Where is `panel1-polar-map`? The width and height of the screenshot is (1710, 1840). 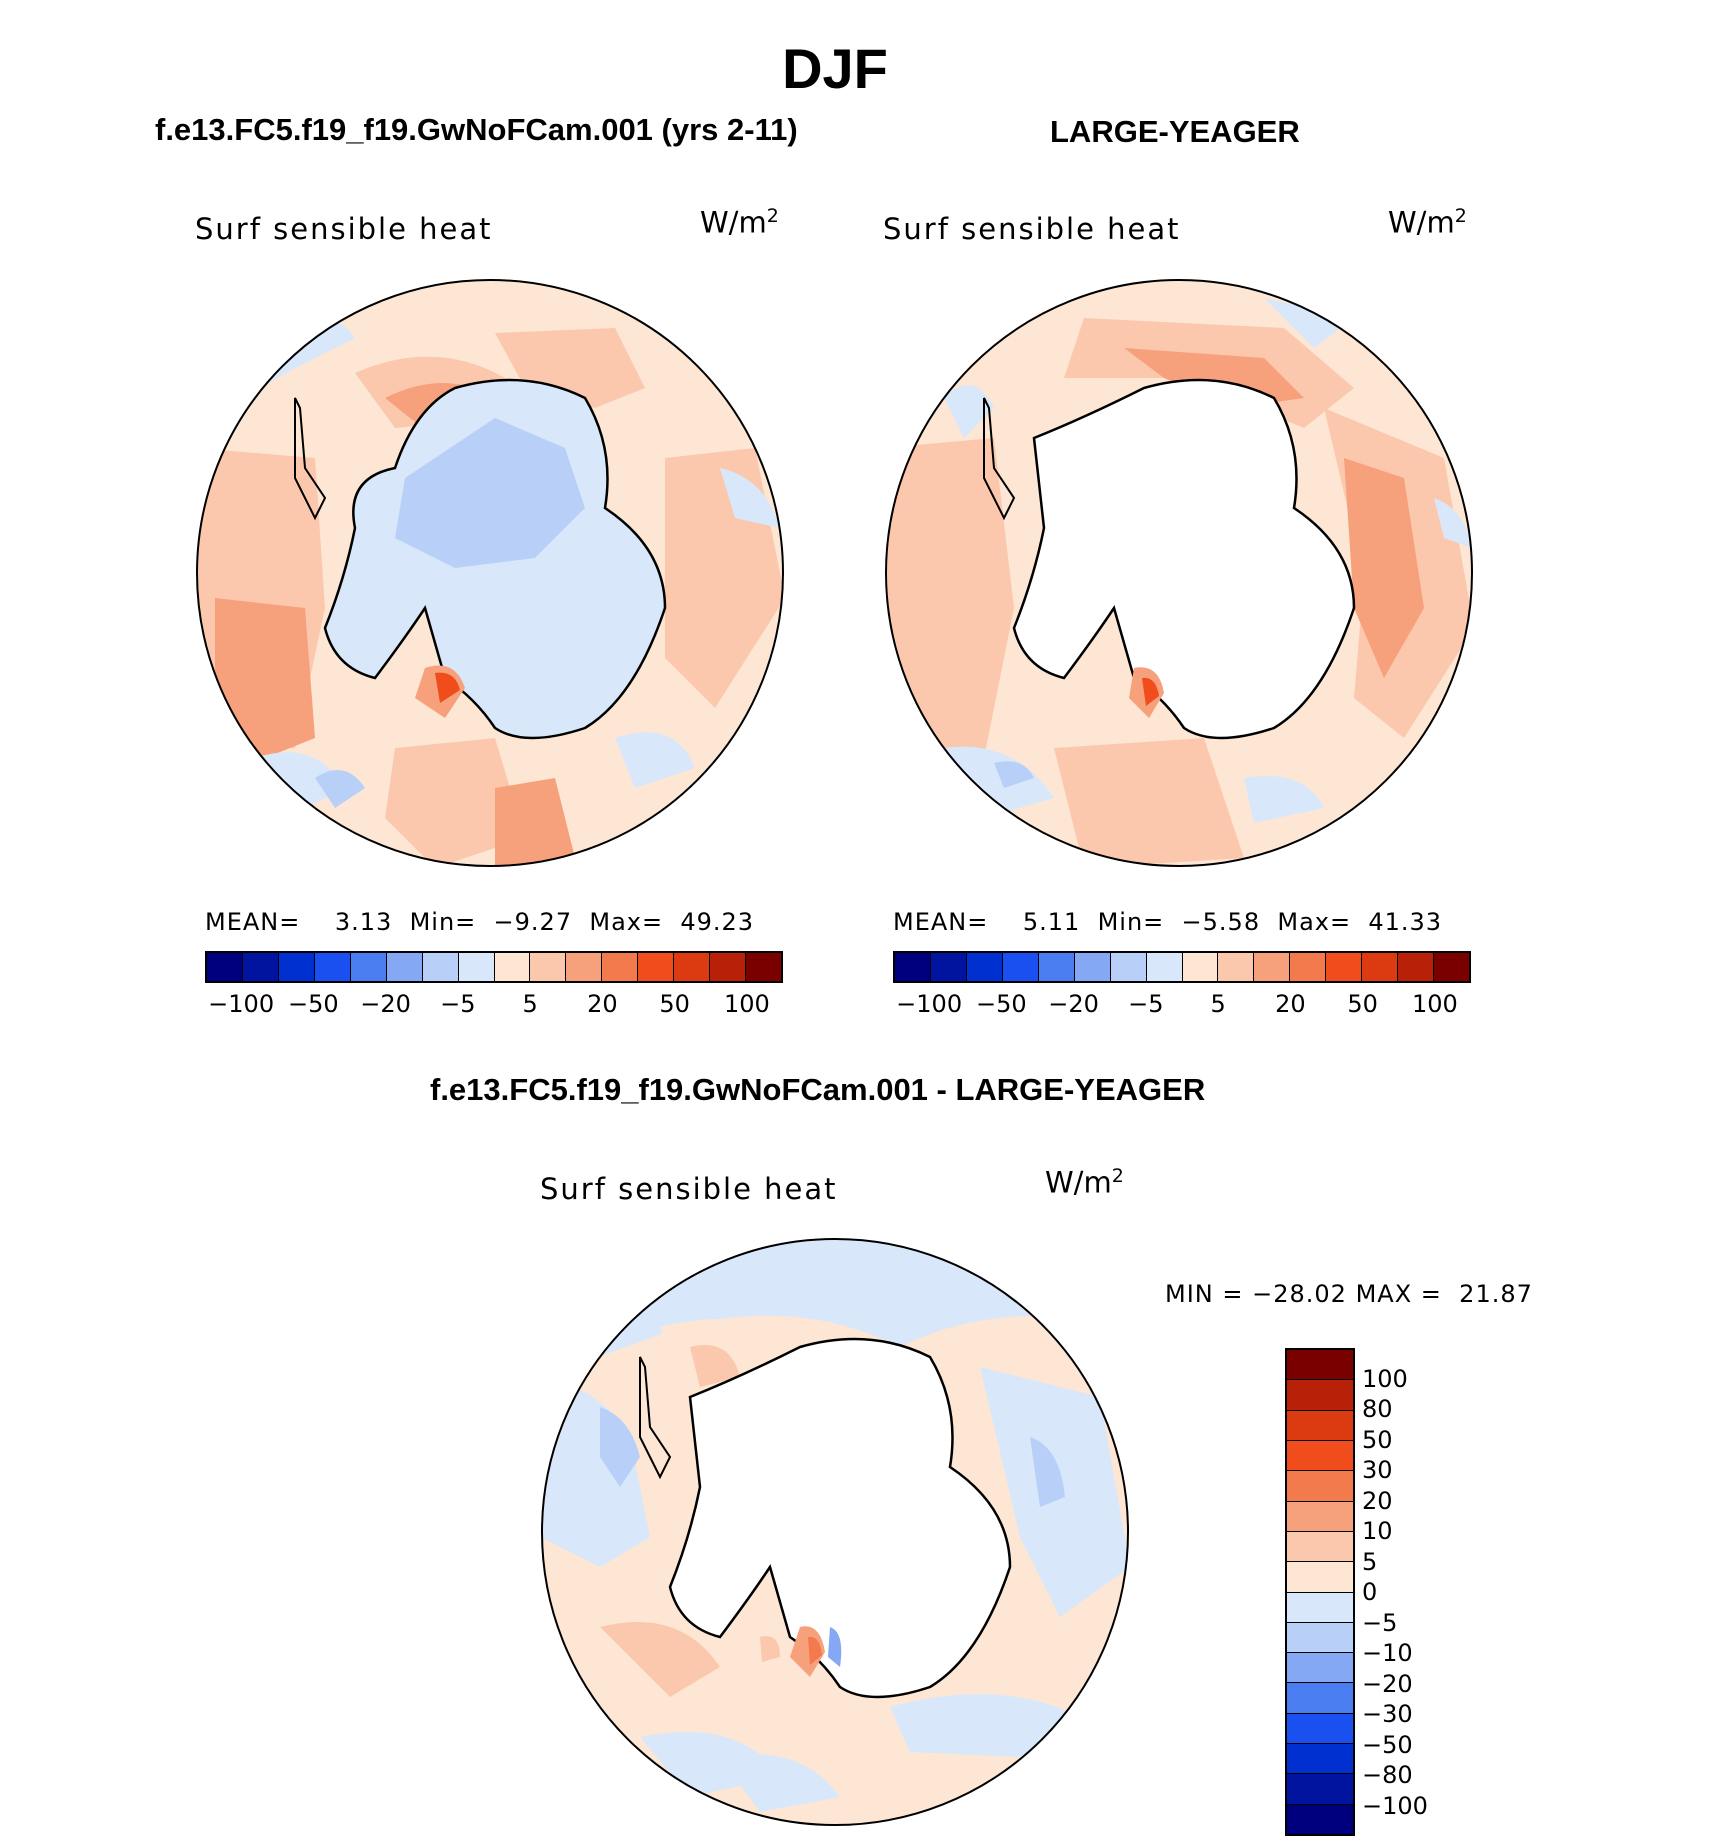
panel1-polar-map is located at coordinates (490, 573).